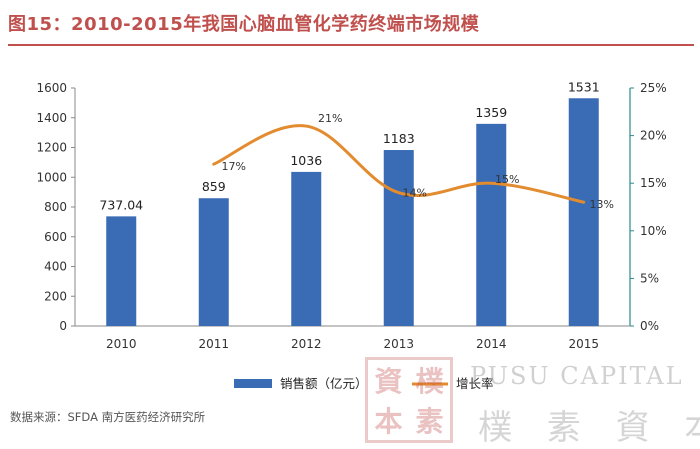 This screenshot has height=449, width=700. Describe the element at coordinates (214, 186) in the screenshot. I see `bar-value-label: 859` at that location.